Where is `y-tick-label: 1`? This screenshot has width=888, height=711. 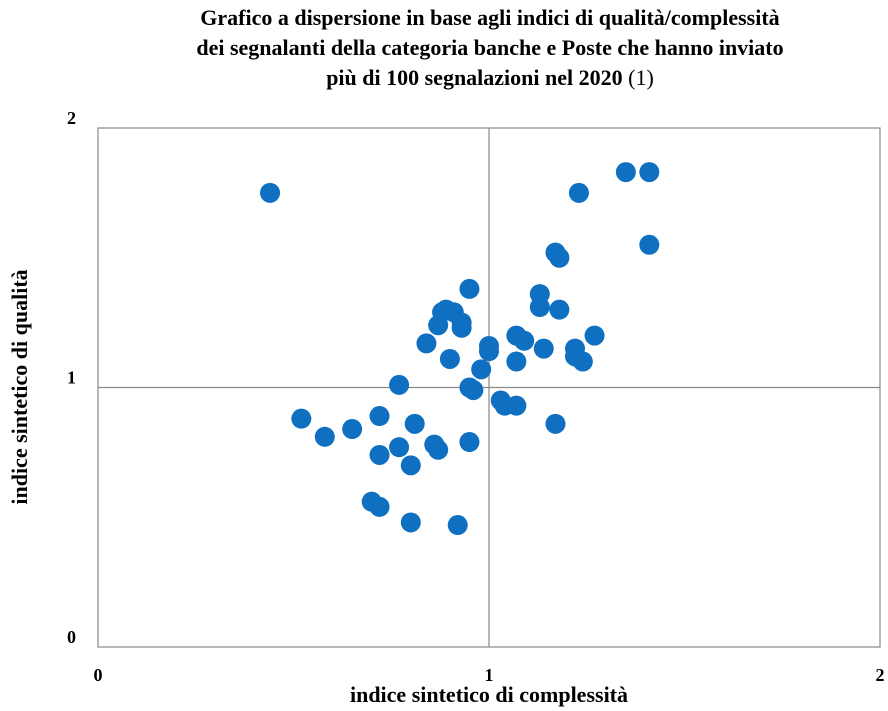 y-tick-label: 1 is located at coordinates (71, 378).